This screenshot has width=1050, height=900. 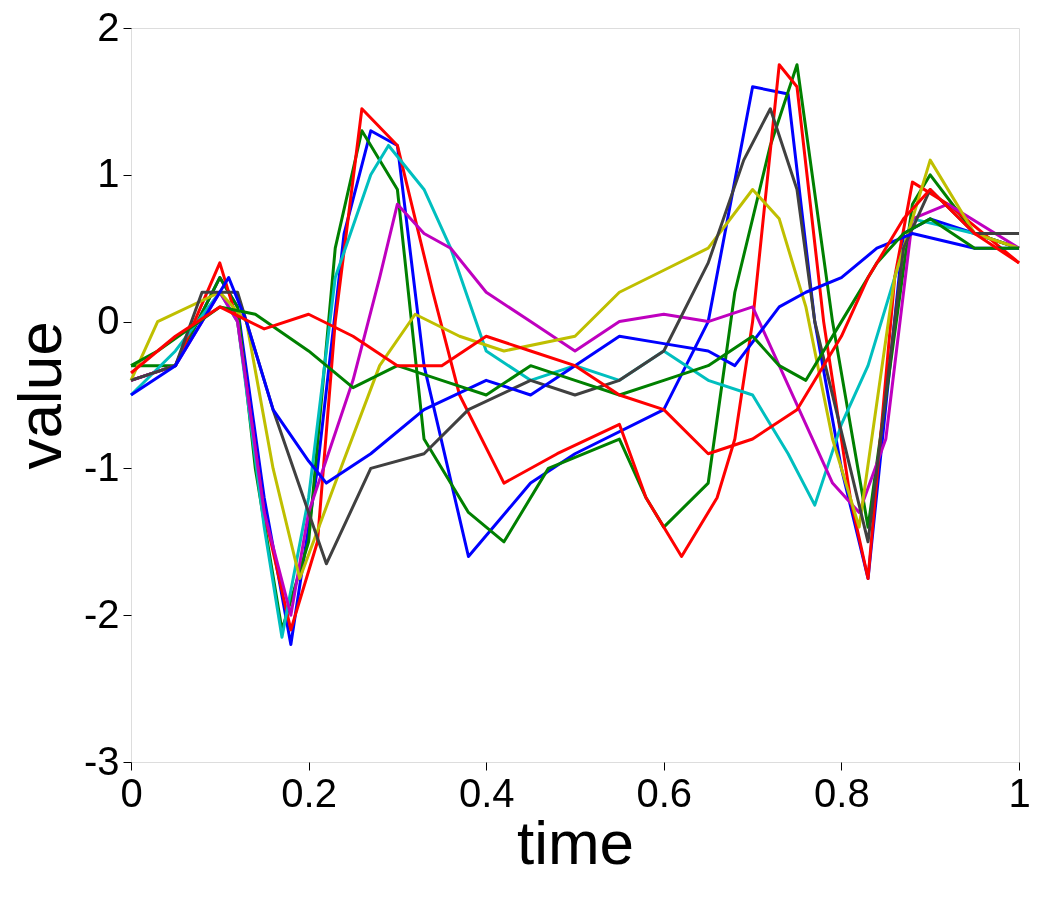 What do you see at coordinates (842, 792) in the screenshot?
I see `x-tick-label: 0.8` at bounding box center [842, 792].